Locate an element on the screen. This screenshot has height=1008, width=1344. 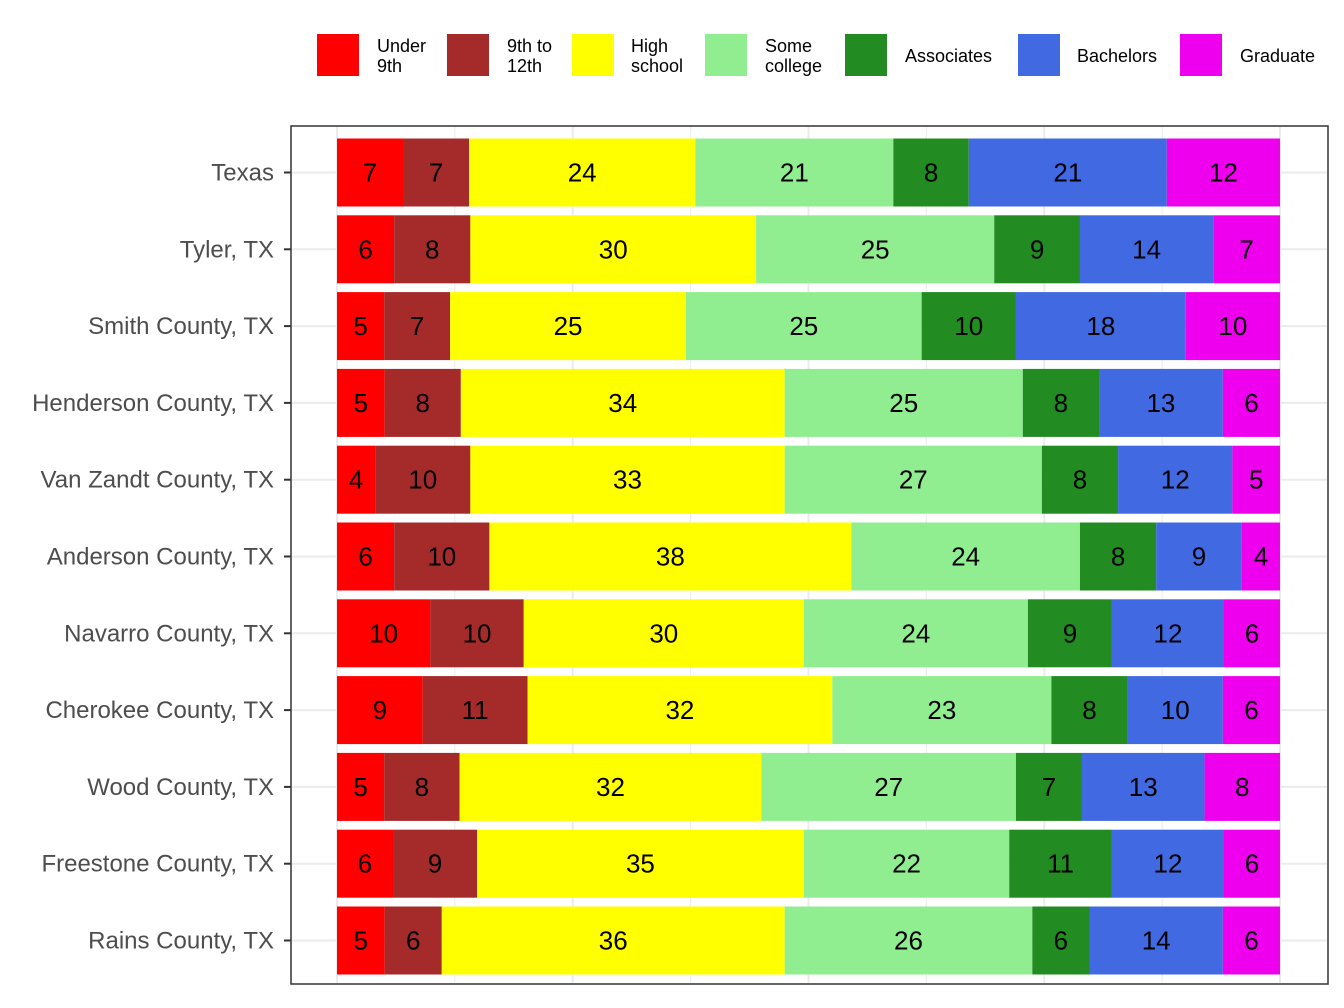
legend-label: Bachelors is located at coordinates (1117, 56).